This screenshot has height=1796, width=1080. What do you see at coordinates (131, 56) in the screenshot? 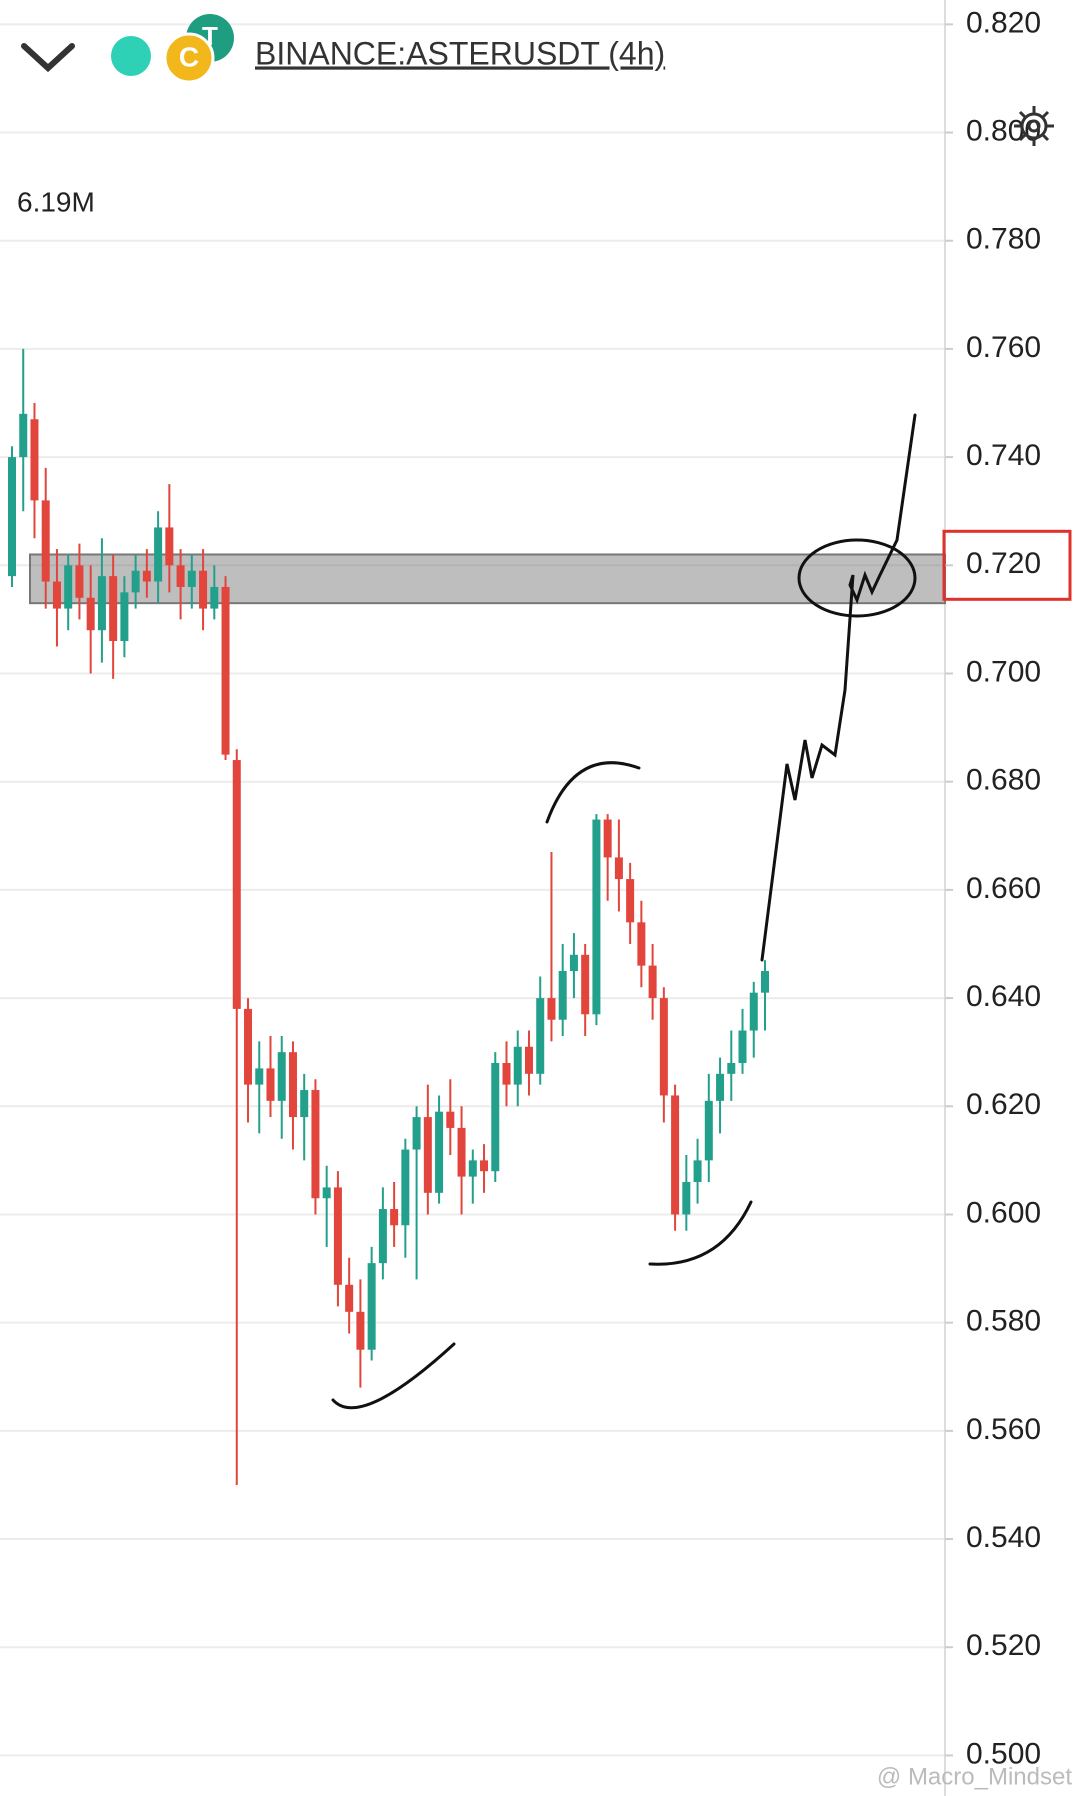
I see `status-dot` at bounding box center [131, 56].